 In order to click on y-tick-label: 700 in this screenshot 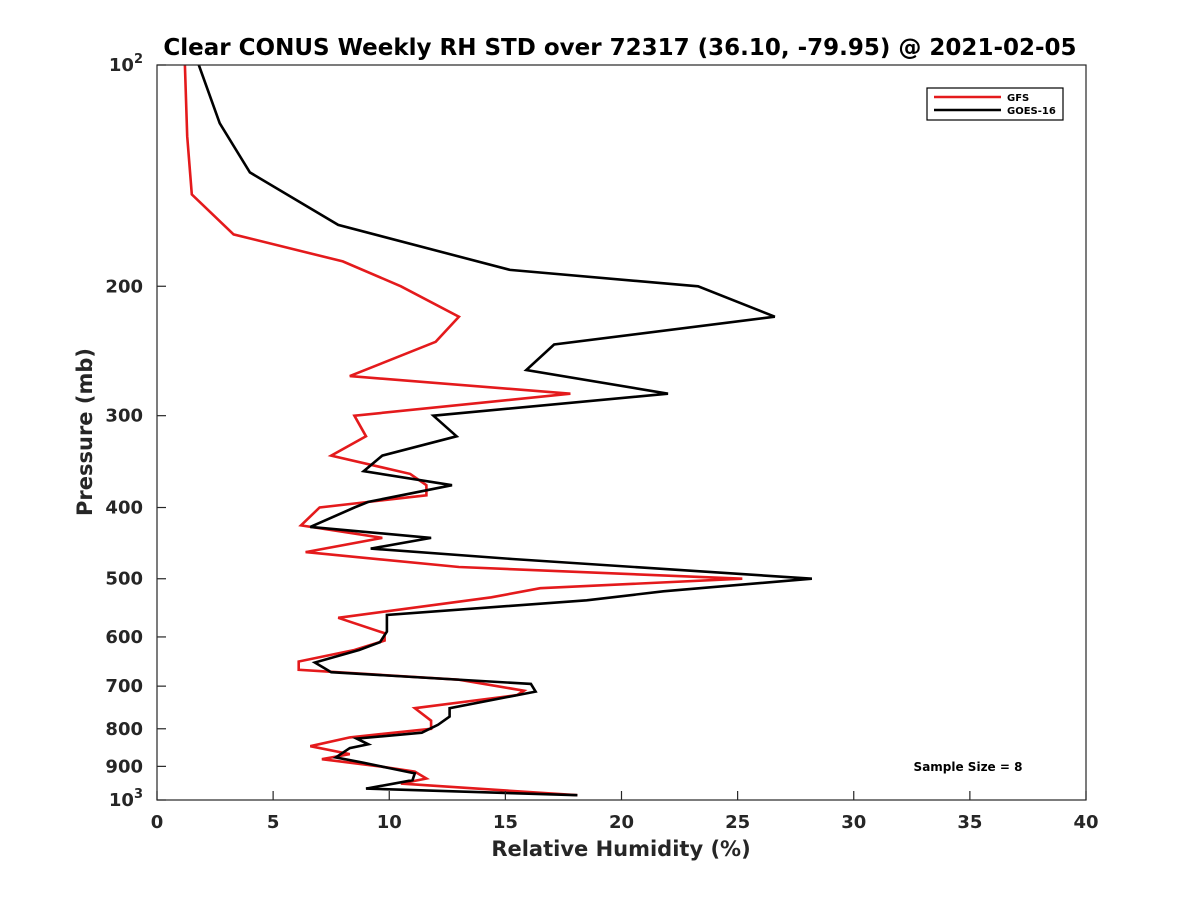, I will do `click(124, 686)`.